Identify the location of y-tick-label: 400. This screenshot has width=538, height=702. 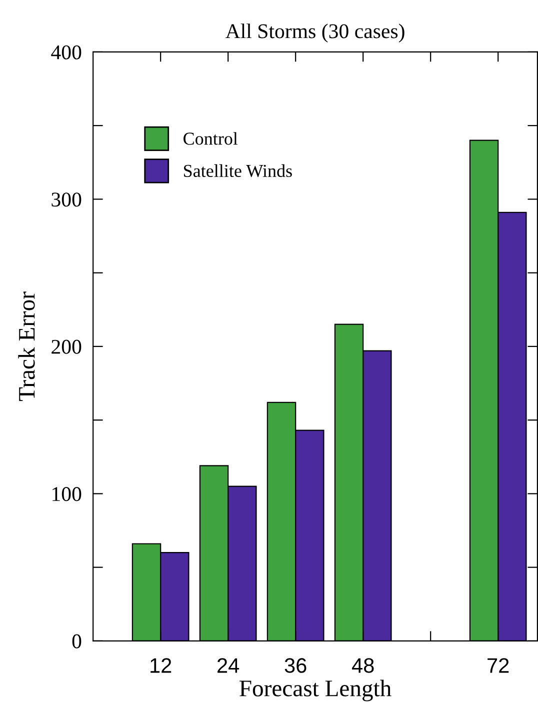
(66, 52).